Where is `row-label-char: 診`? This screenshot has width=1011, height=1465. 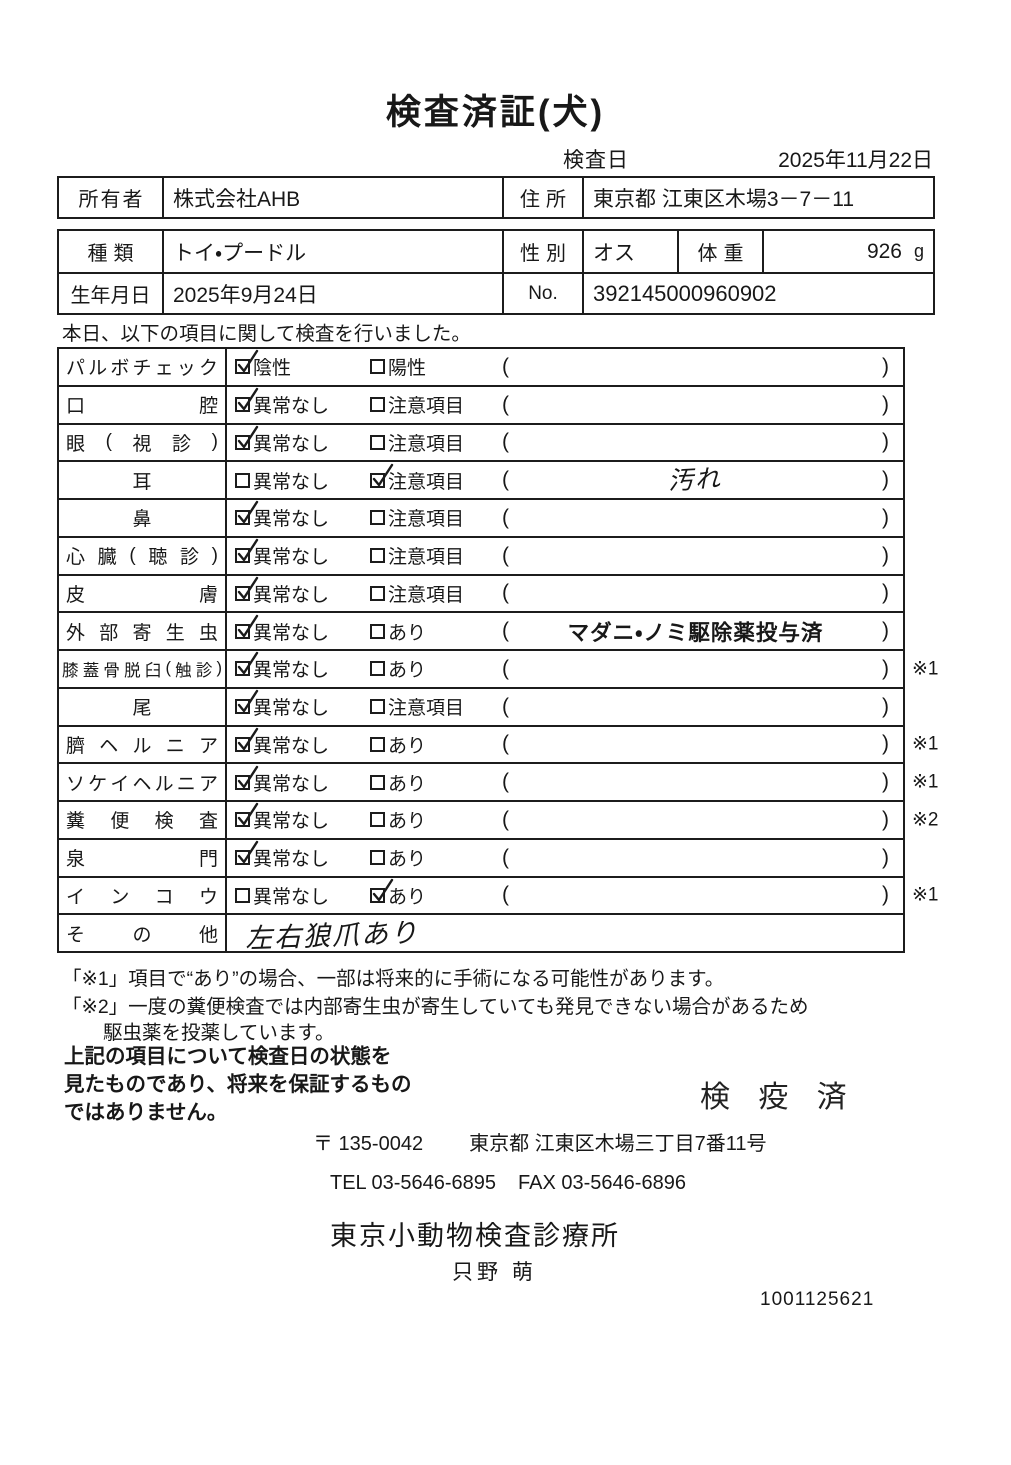 row-label-char: 診 is located at coordinates (190, 558).